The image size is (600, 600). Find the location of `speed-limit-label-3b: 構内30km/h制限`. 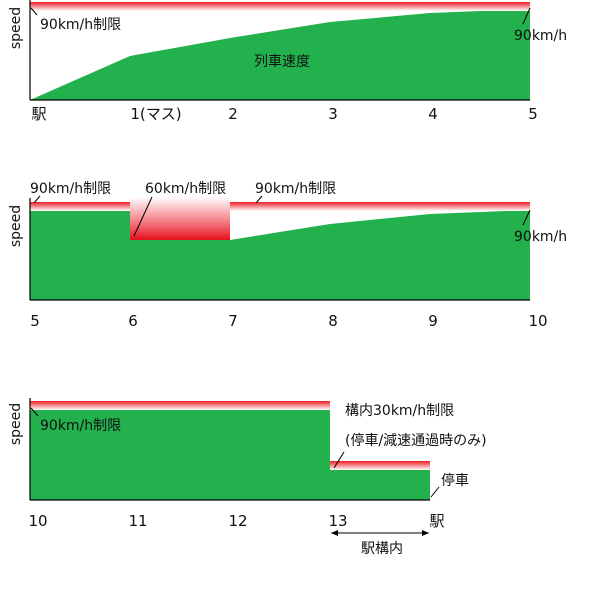

speed-limit-label-3b: 構内30km/h制限 is located at coordinates (399, 411).